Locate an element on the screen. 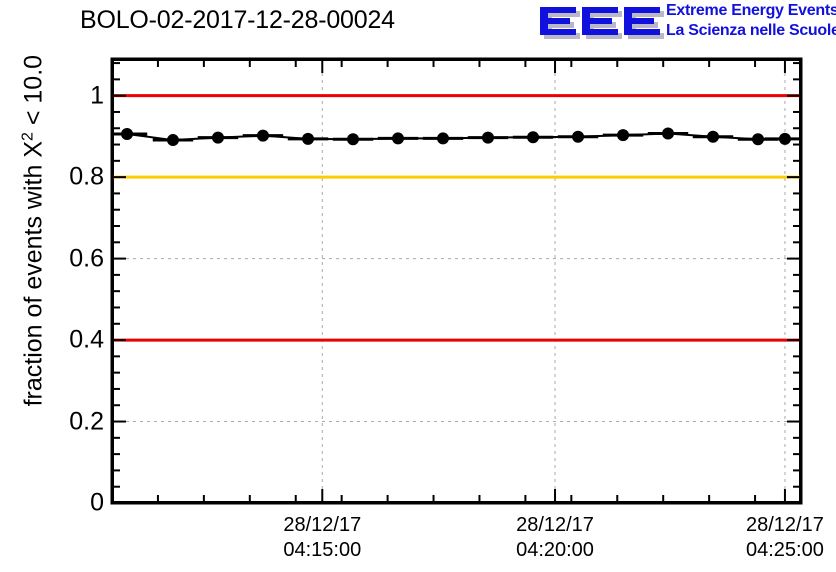 This screenshot has height=572, width=836. eee-logo-line2: La Scienza nelle Scuole is located at coordinates (751, 30).